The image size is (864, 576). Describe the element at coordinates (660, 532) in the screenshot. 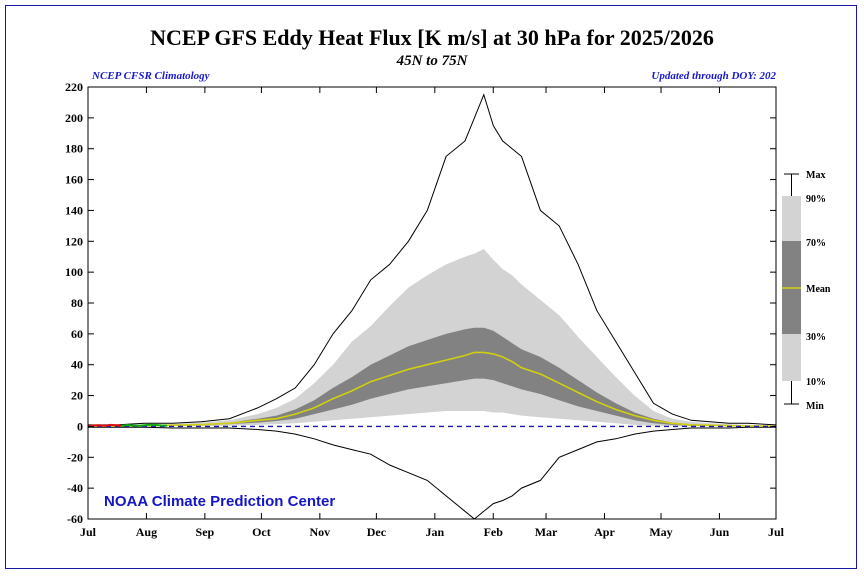

I see `x-tick-label: May` at that location.